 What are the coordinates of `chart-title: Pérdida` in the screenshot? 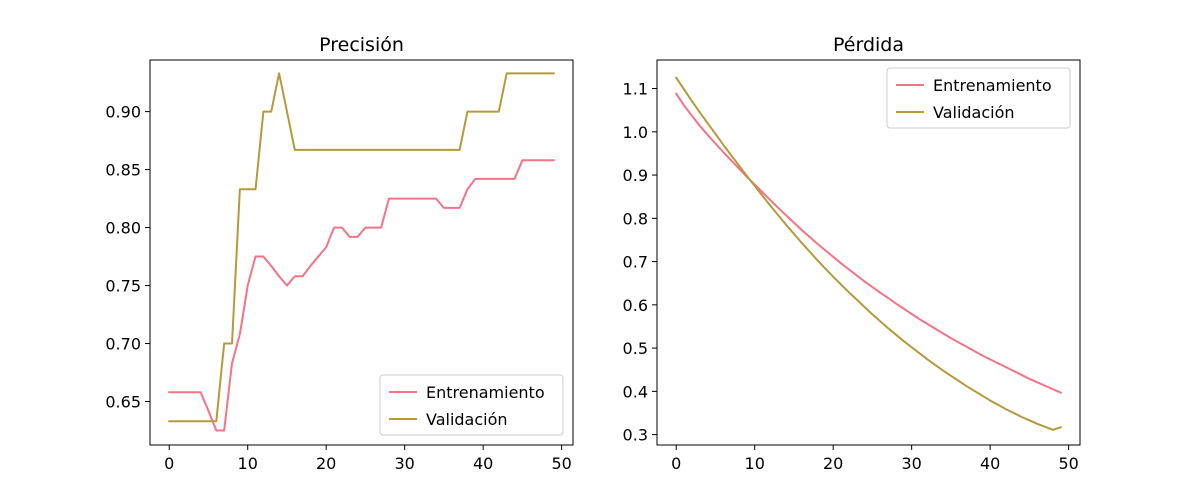 It's located at (868, 45).